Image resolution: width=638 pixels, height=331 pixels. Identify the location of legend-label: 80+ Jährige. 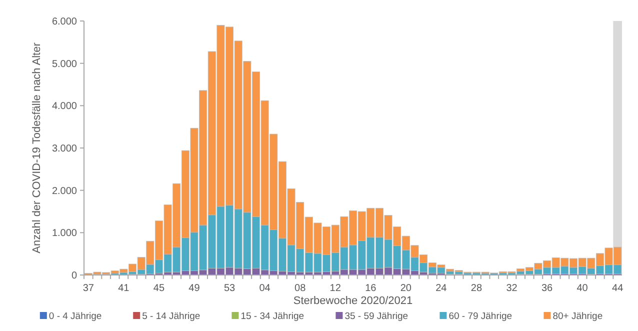
(577, 316).